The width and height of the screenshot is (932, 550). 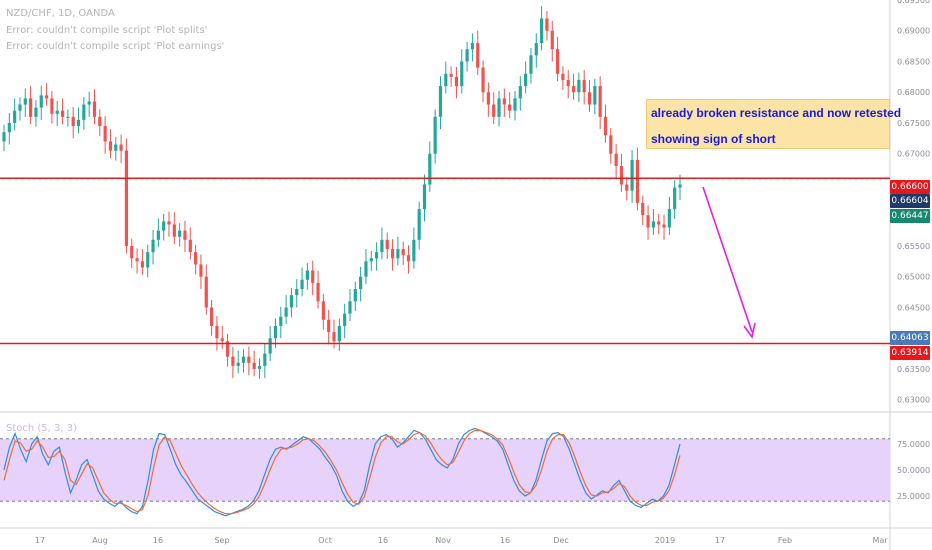 I want to click on price-tick-label: 0.67500, so click(x=913, y=123).